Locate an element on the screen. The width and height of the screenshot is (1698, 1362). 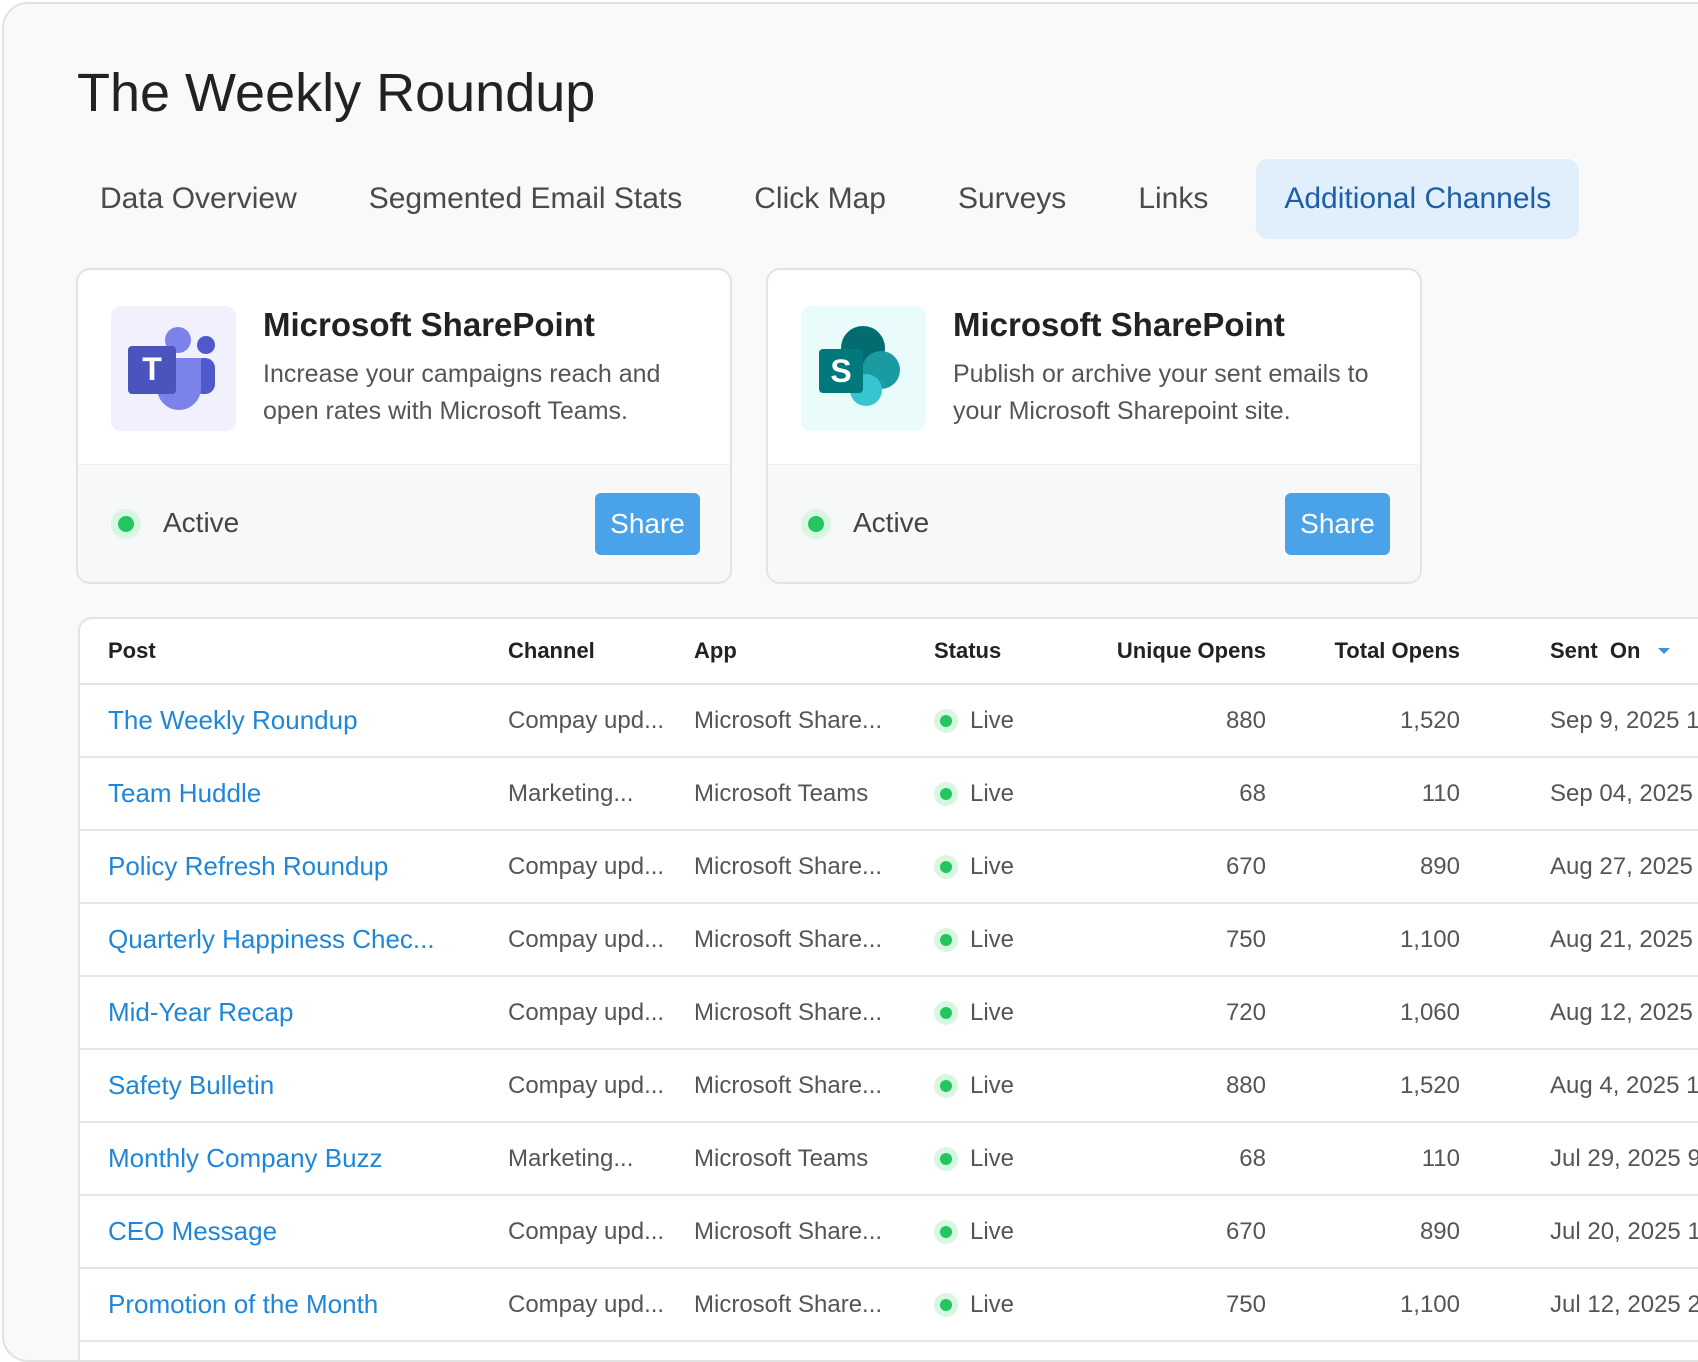
sent-on-cell: Aug 21, 2025 1 is located at coordinates (1624, 939).